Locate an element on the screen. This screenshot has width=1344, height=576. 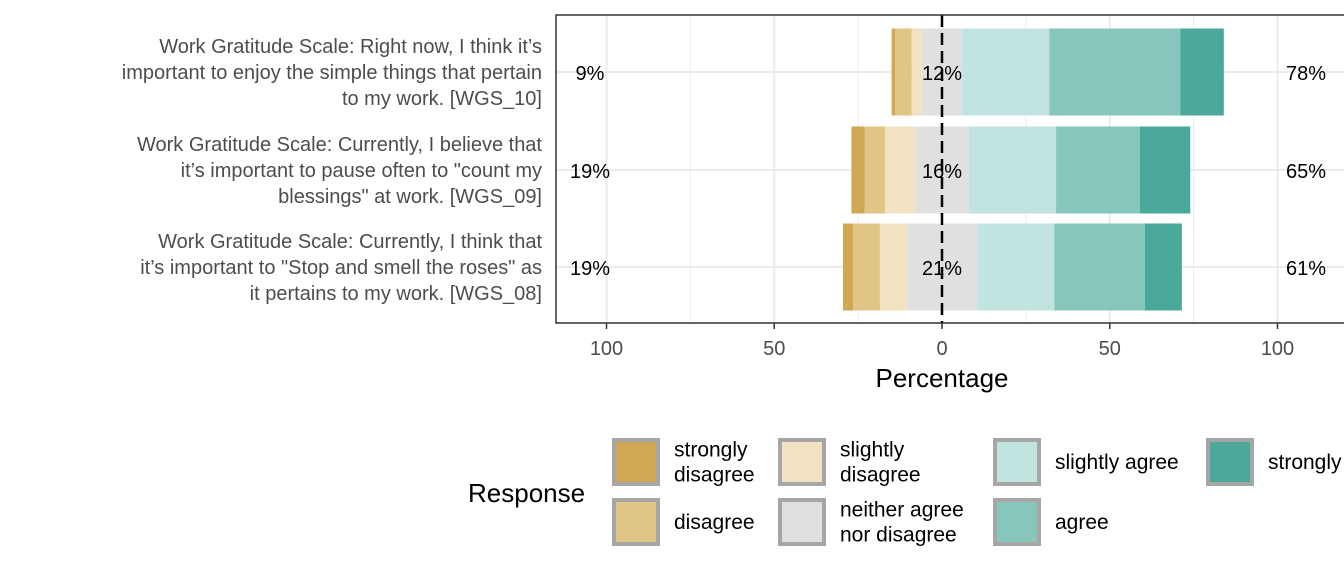
x-axis-title: Percentage is located at coordinates (942, 378).